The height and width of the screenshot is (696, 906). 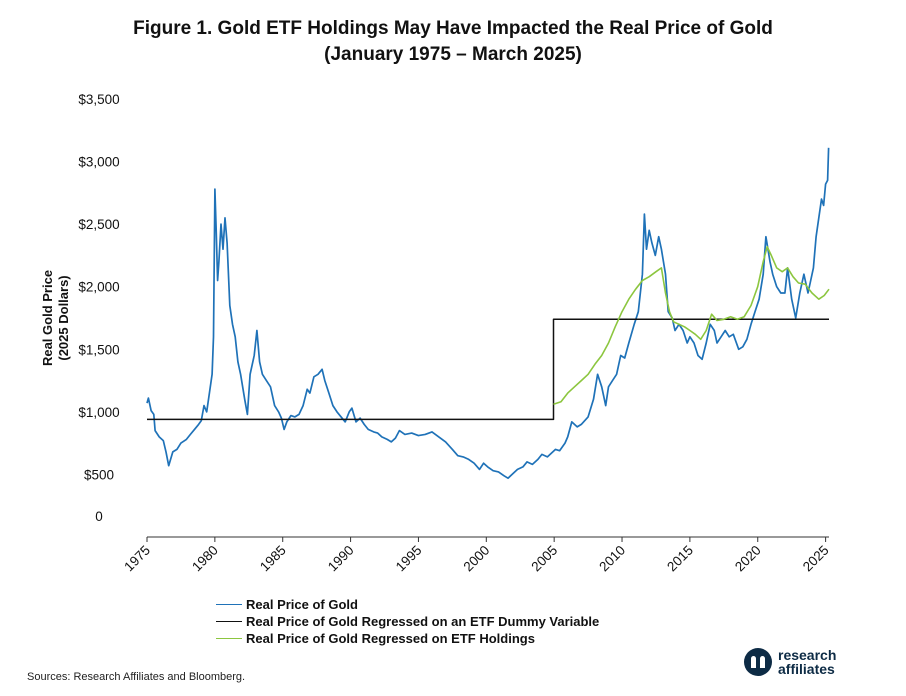 I want to click on x-tick-label: 1980, so click(x=205, y=559).